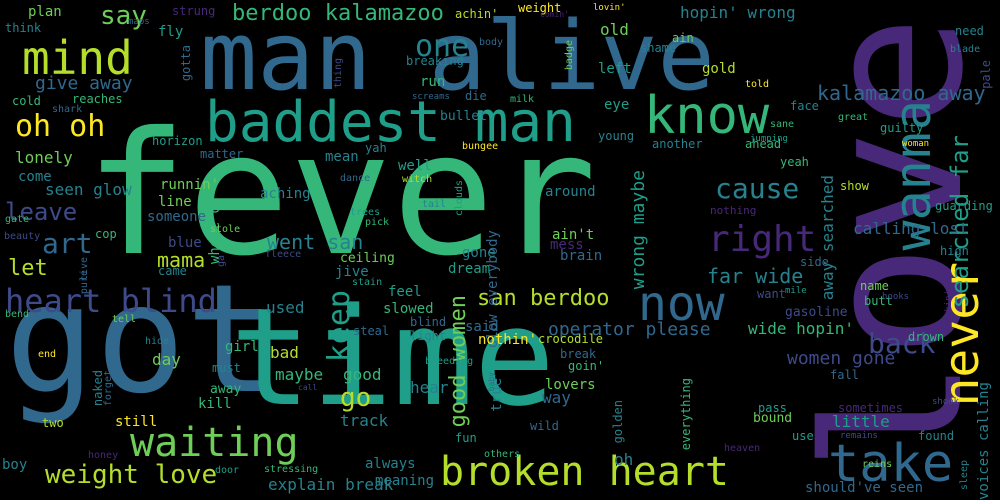 Image resolution: width=1000 pixels, height=500 pixels. I want to click on word-mama: mama, so click(181, 260).